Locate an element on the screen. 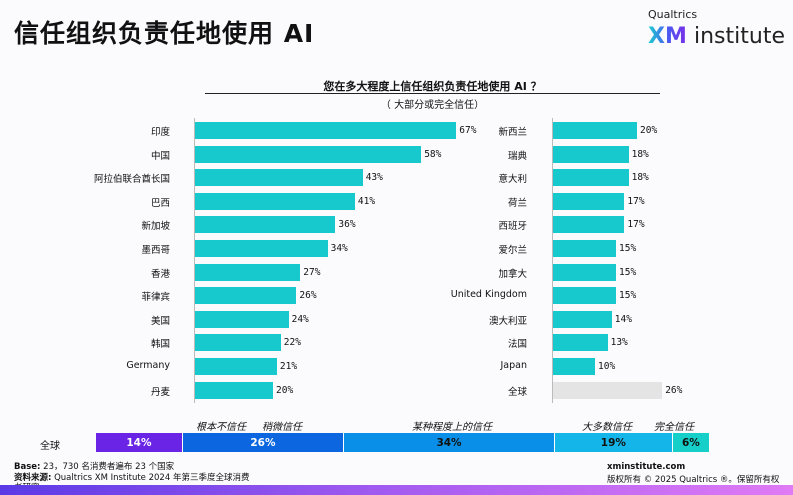  category-label: 墨西哥 is located at coordinates (155, 250).